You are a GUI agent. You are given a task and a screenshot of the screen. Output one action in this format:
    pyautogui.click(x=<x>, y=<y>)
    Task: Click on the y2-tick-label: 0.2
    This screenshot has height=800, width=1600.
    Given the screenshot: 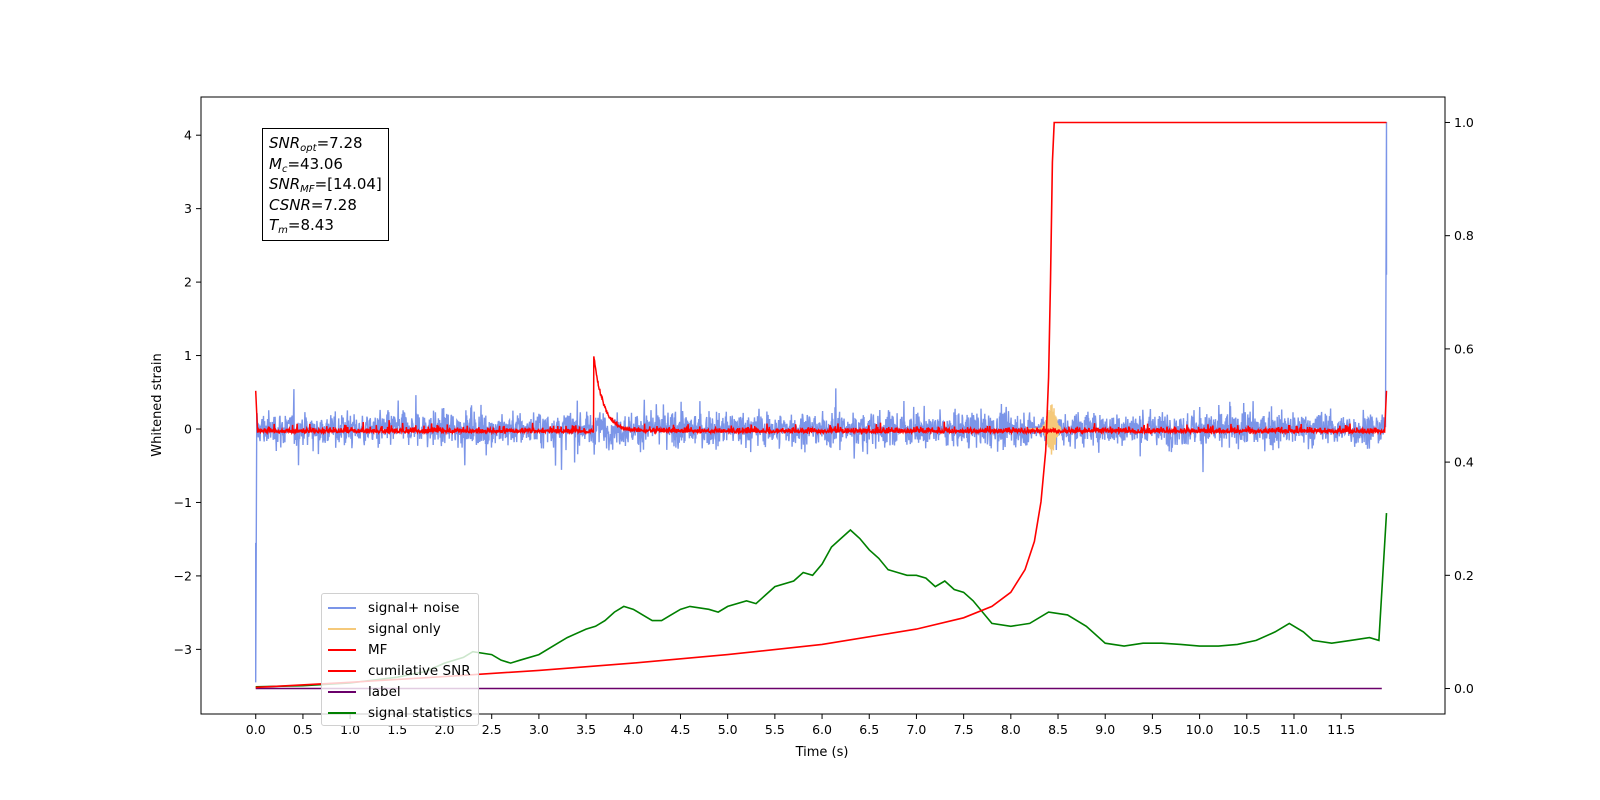 What is the action you would take?
    pyautogui.click(x=1464, y=575)
    